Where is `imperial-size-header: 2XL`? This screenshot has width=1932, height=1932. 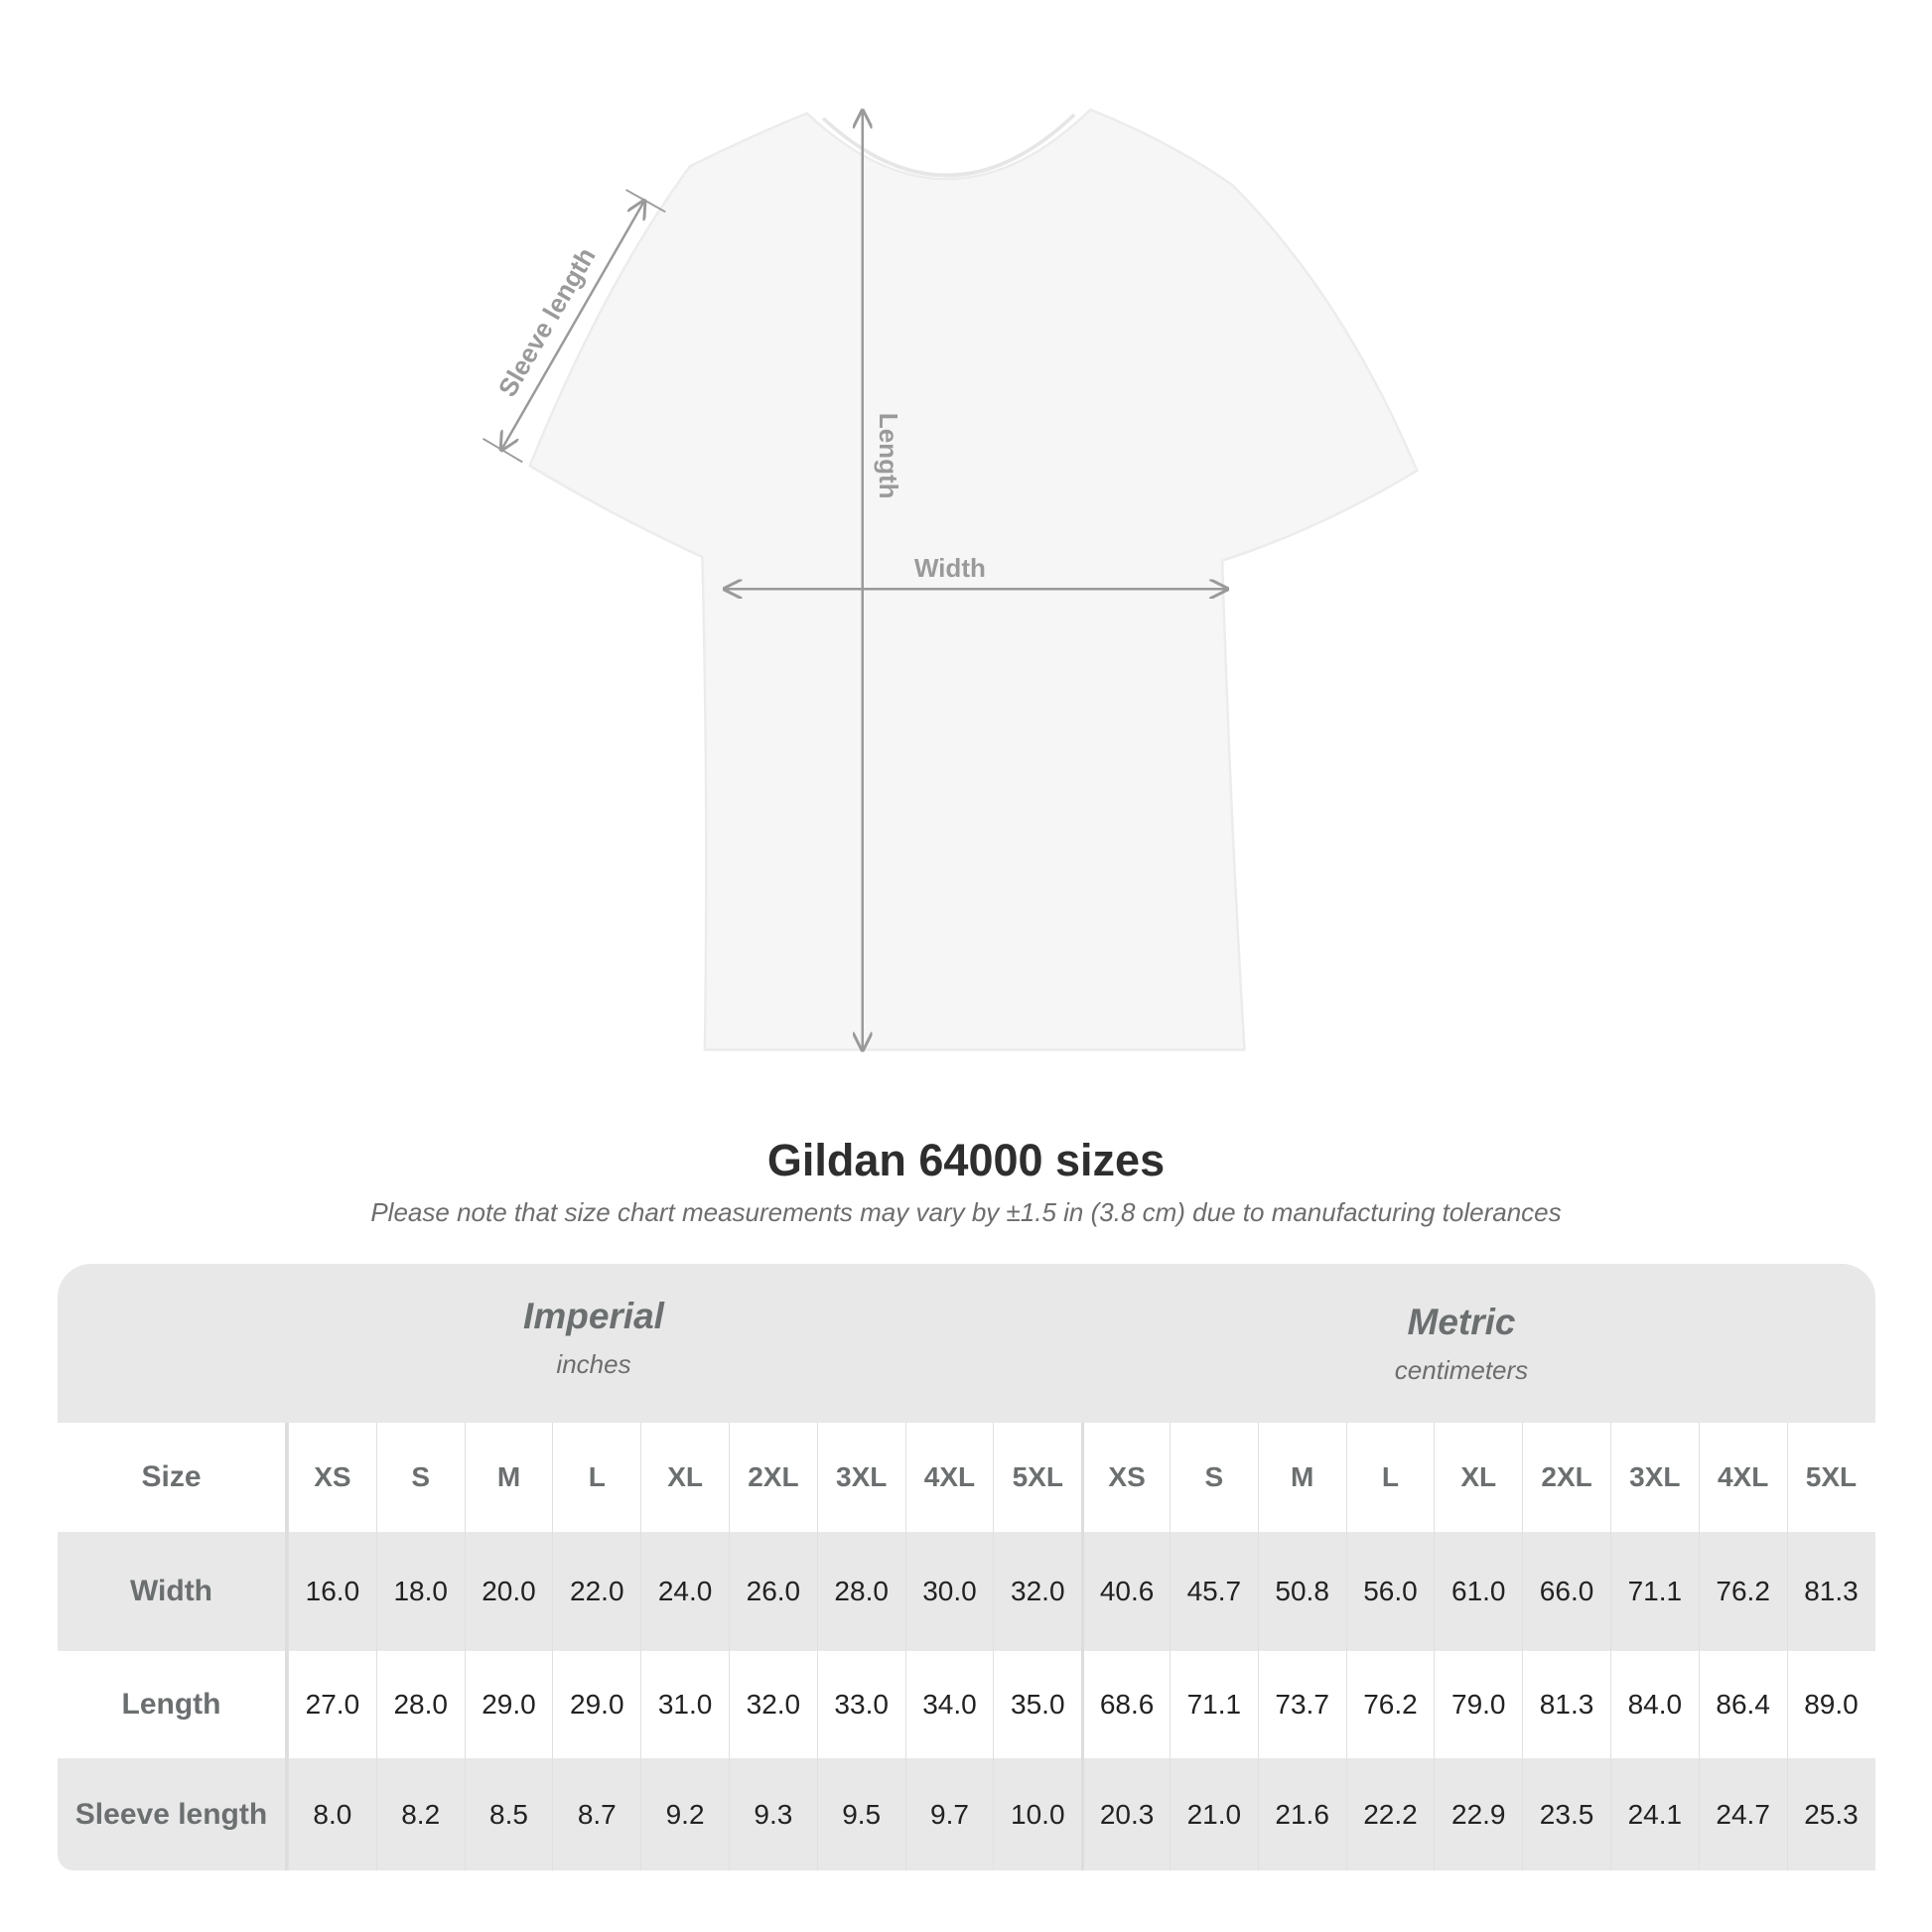
imperial-size-header: 2XL is located at coordinates (772, 1478).